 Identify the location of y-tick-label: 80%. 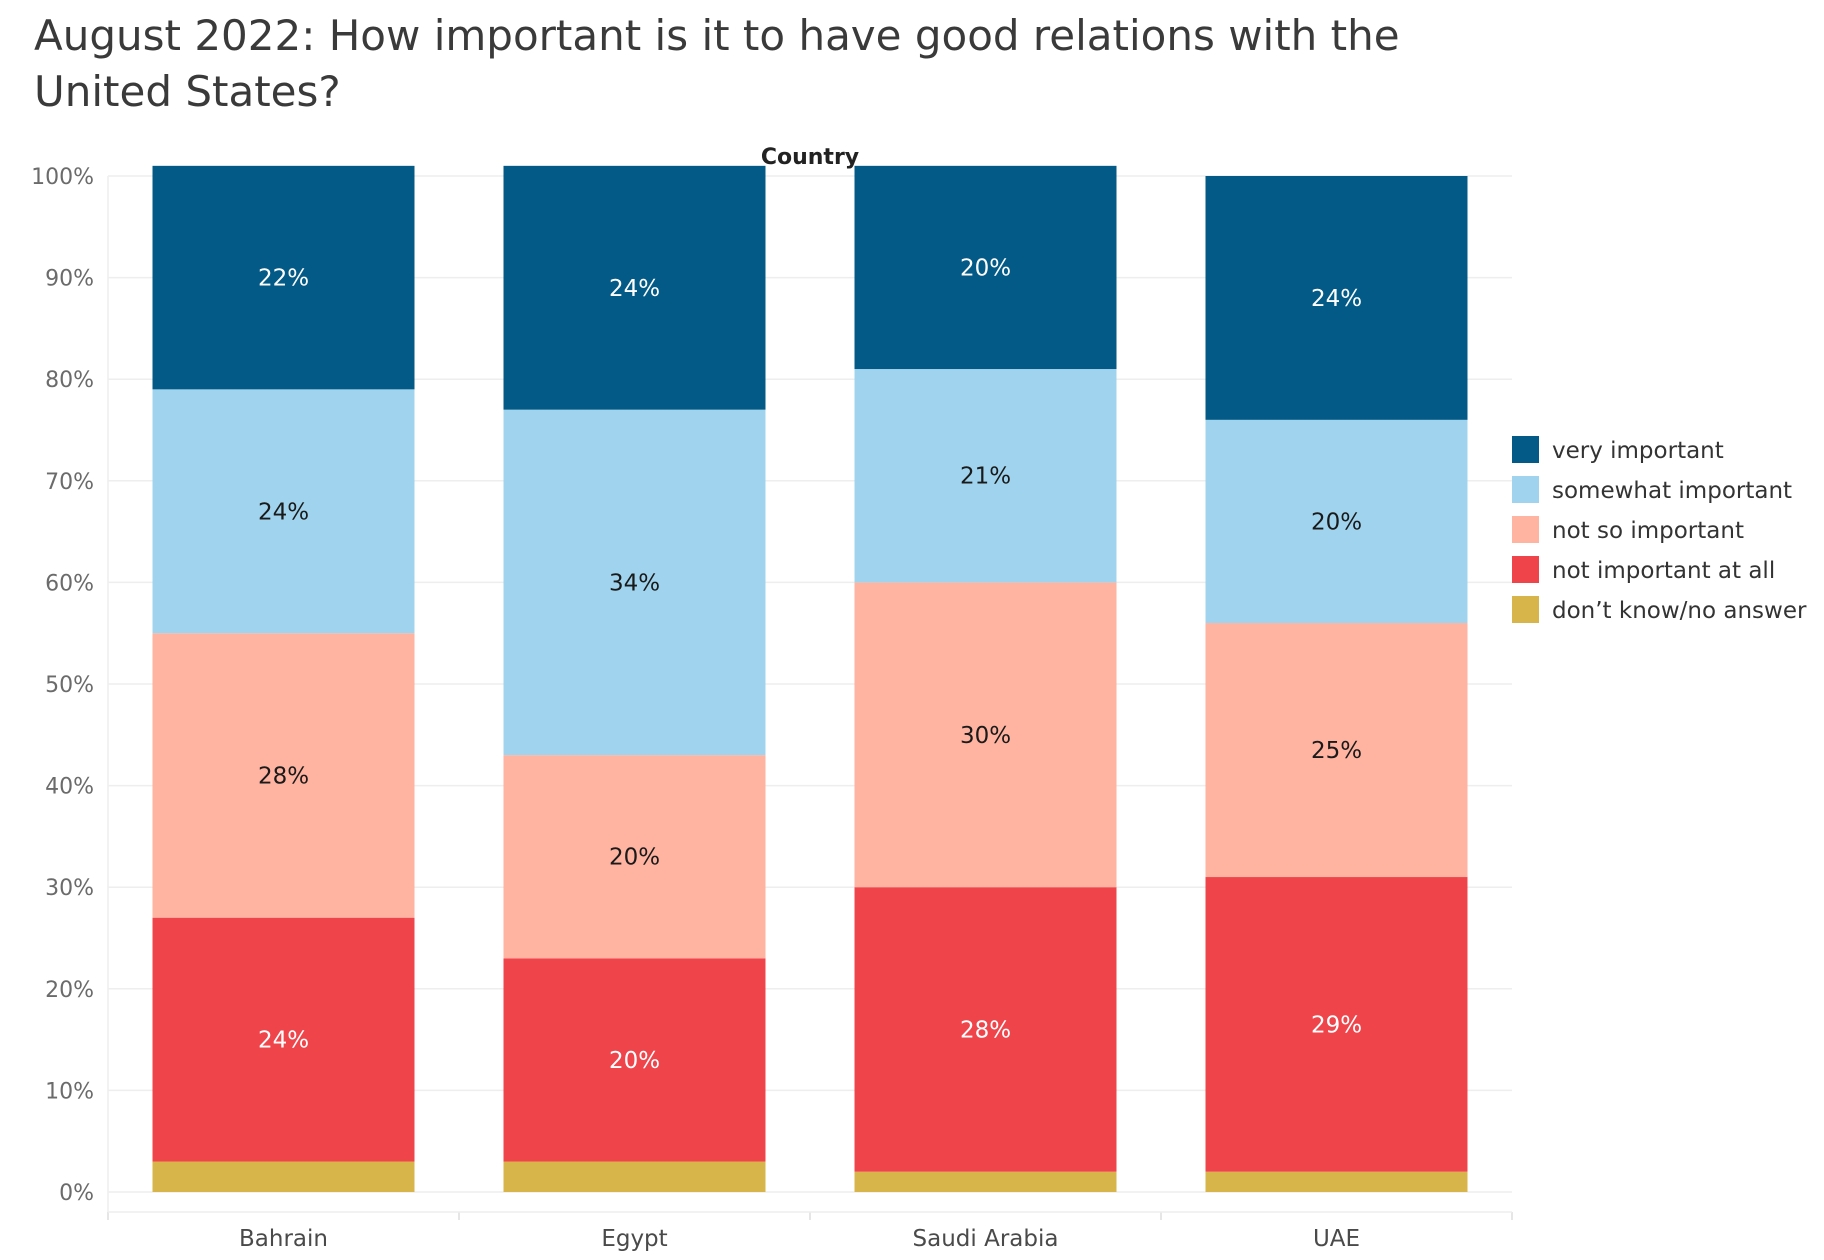
(69, 380).